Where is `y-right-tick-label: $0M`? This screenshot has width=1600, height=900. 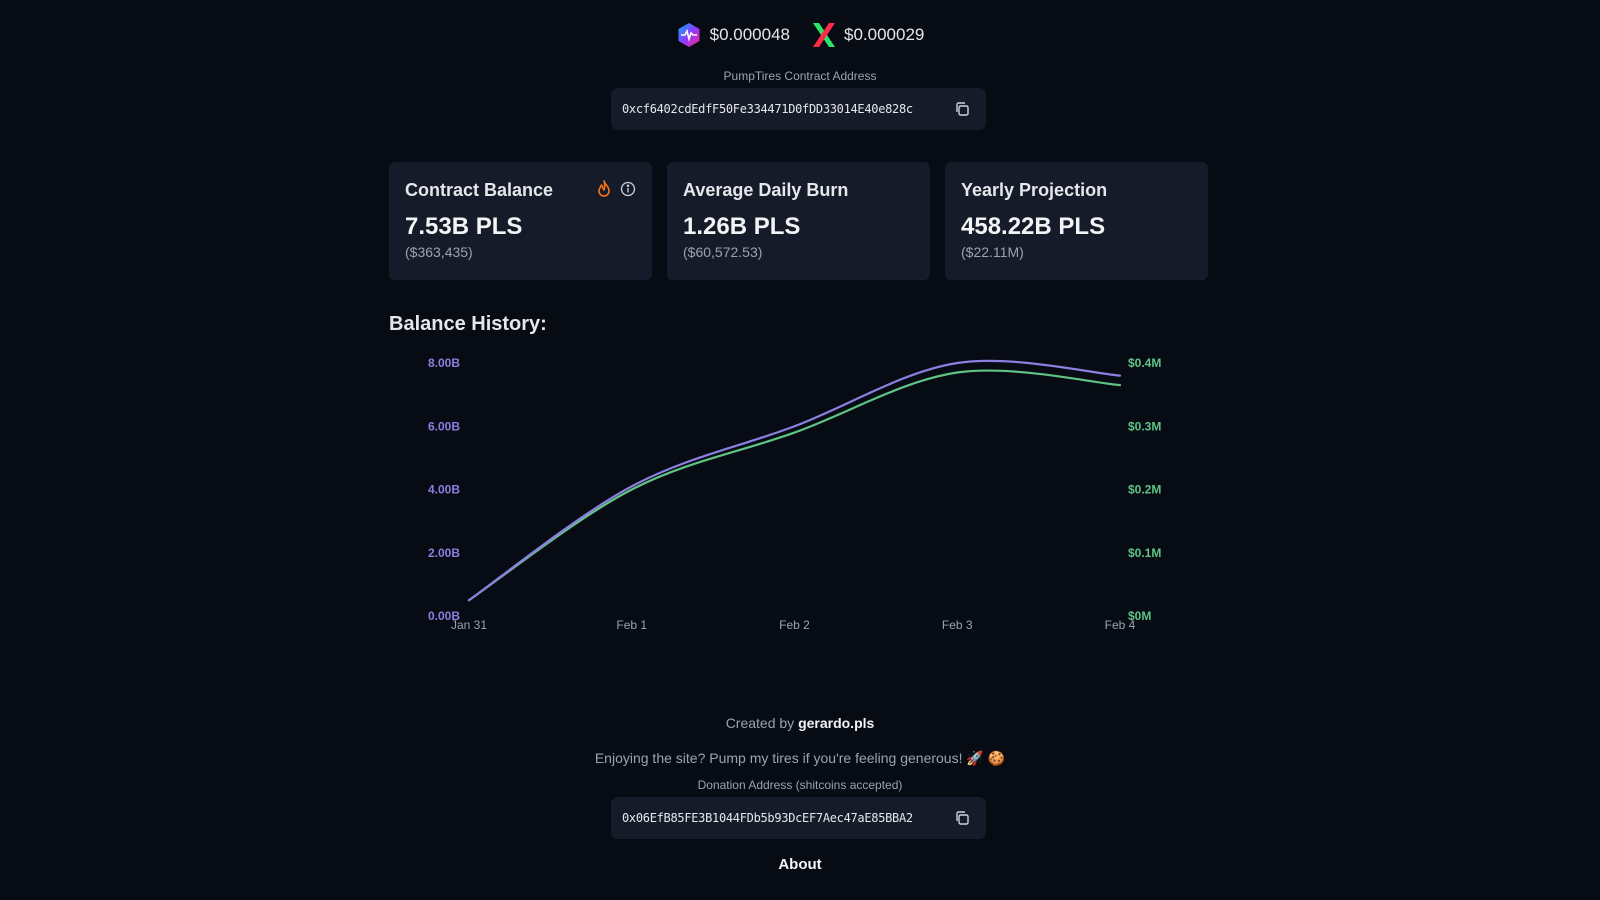 y-right-tick-label: $0M is located at coordinates (1139, 616).